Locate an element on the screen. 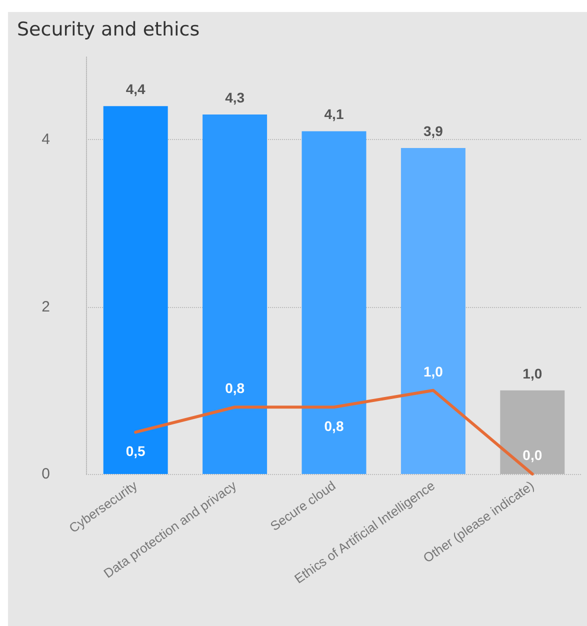  y-tick-label: 2 is located at coordinates (46, 307).